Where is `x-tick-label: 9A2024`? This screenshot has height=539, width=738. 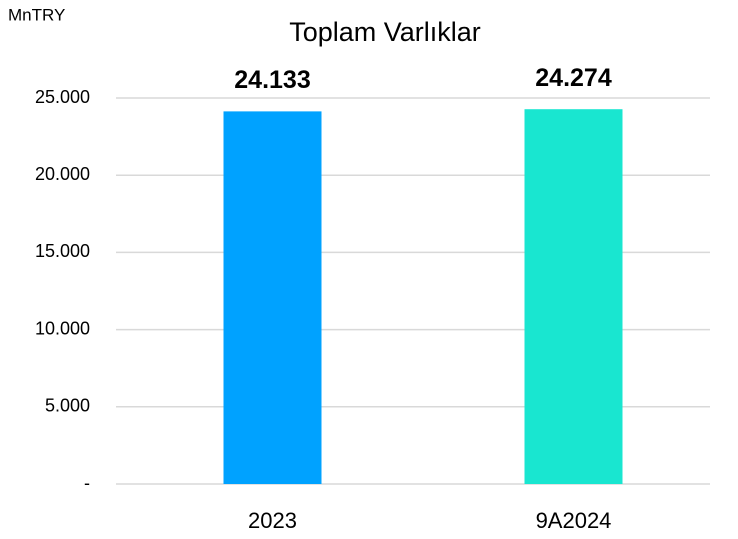 x-tick-label: 9A2024 is located at coordinates (574, 520).